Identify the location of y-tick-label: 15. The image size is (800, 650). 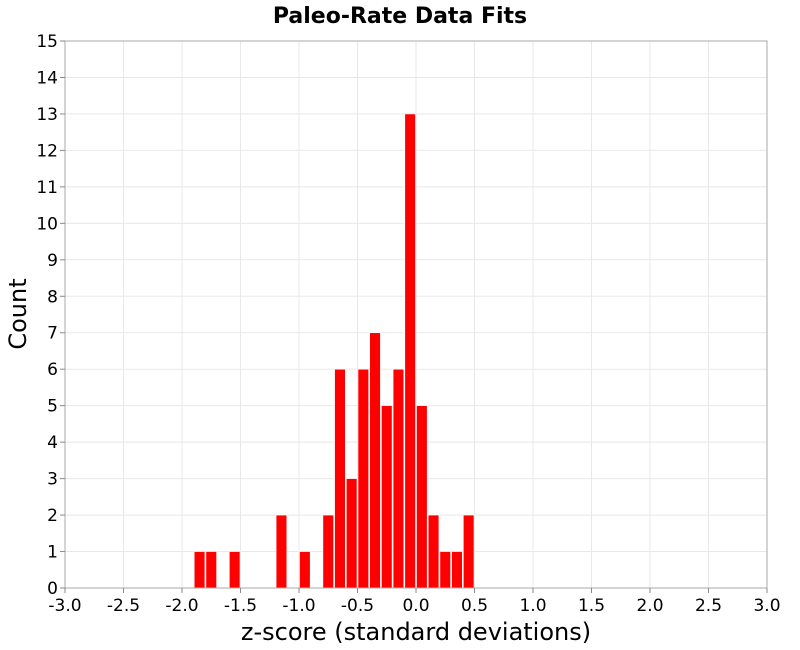
(47, 42).